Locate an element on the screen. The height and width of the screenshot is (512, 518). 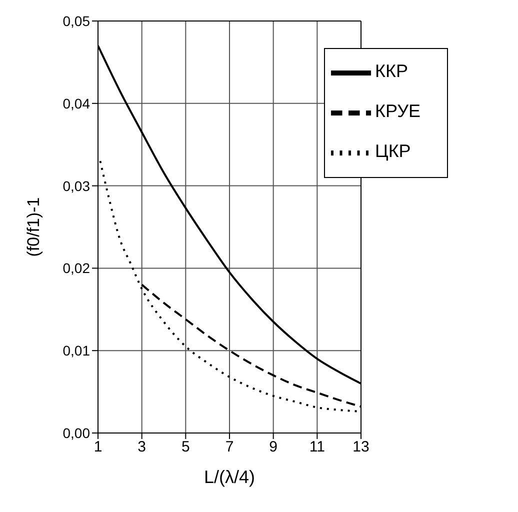
y-tick-label: 0,05 is located at coordinates (76, 20).